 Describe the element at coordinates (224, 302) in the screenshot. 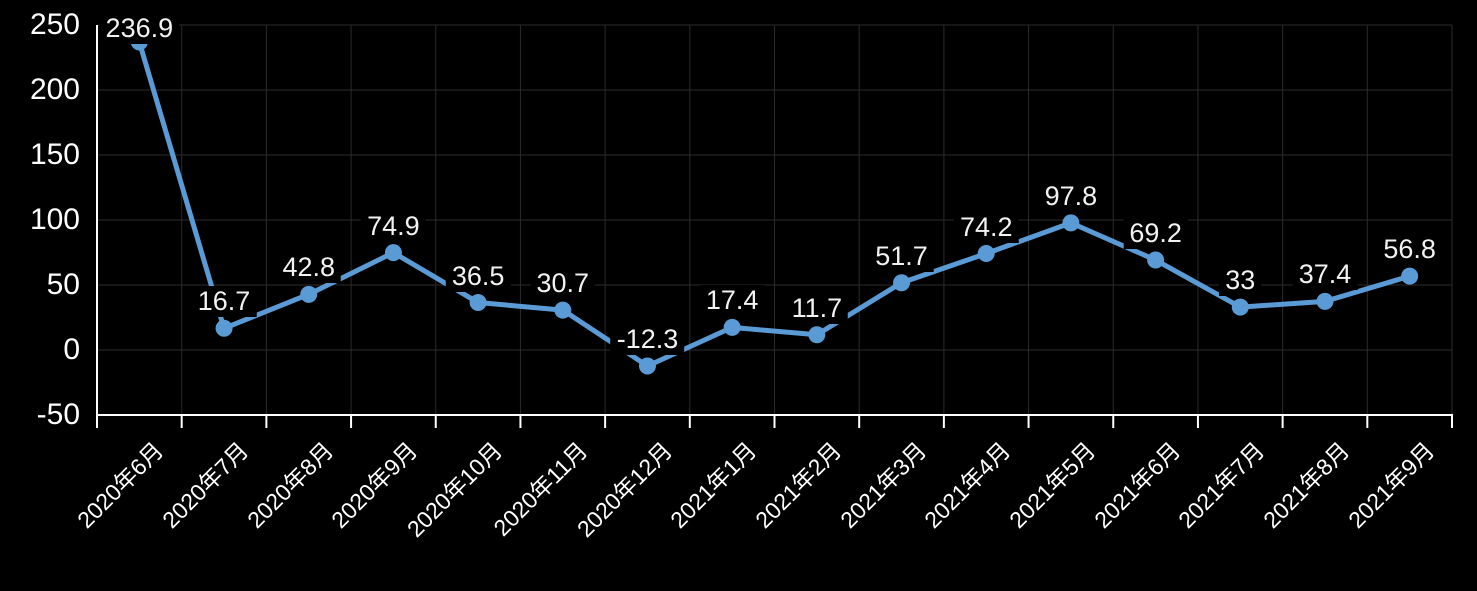

I see `data-label: 16.7` at that location.